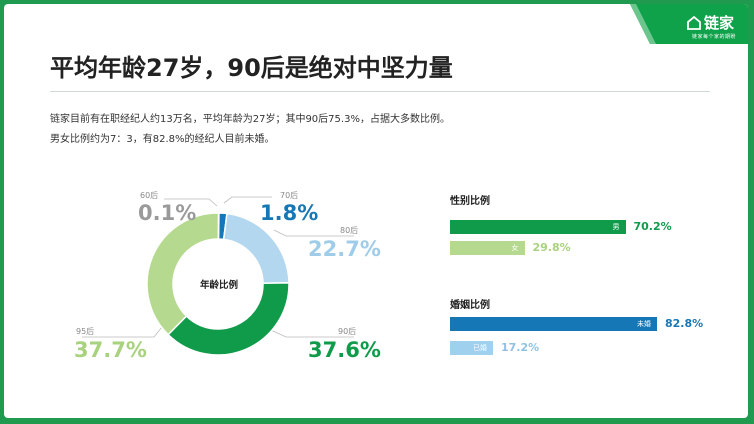 The height and width of the screenshot is (424, 754). What do you see at coordinates (289, 213) in the screenshot?
I see `pct-70: 1.8%` at bounding box center [289, 213].